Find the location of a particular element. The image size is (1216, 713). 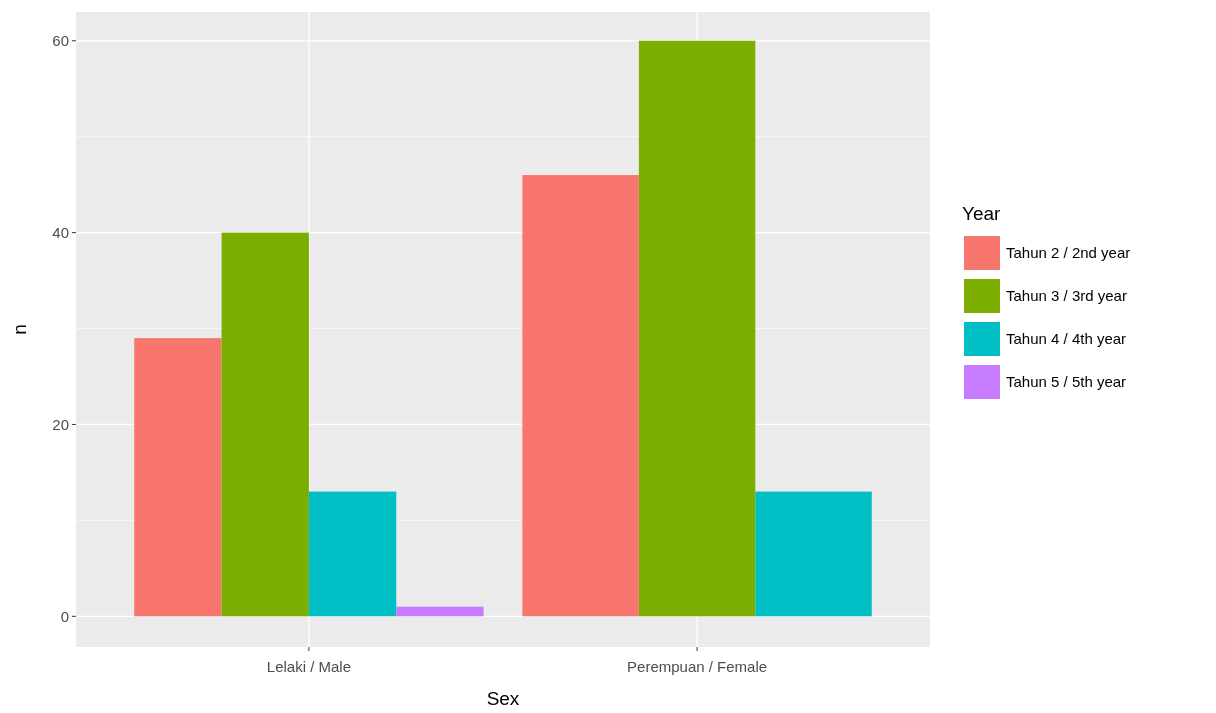

x-tick-label: Lelaki / Male is located at coordinates (309, 666).